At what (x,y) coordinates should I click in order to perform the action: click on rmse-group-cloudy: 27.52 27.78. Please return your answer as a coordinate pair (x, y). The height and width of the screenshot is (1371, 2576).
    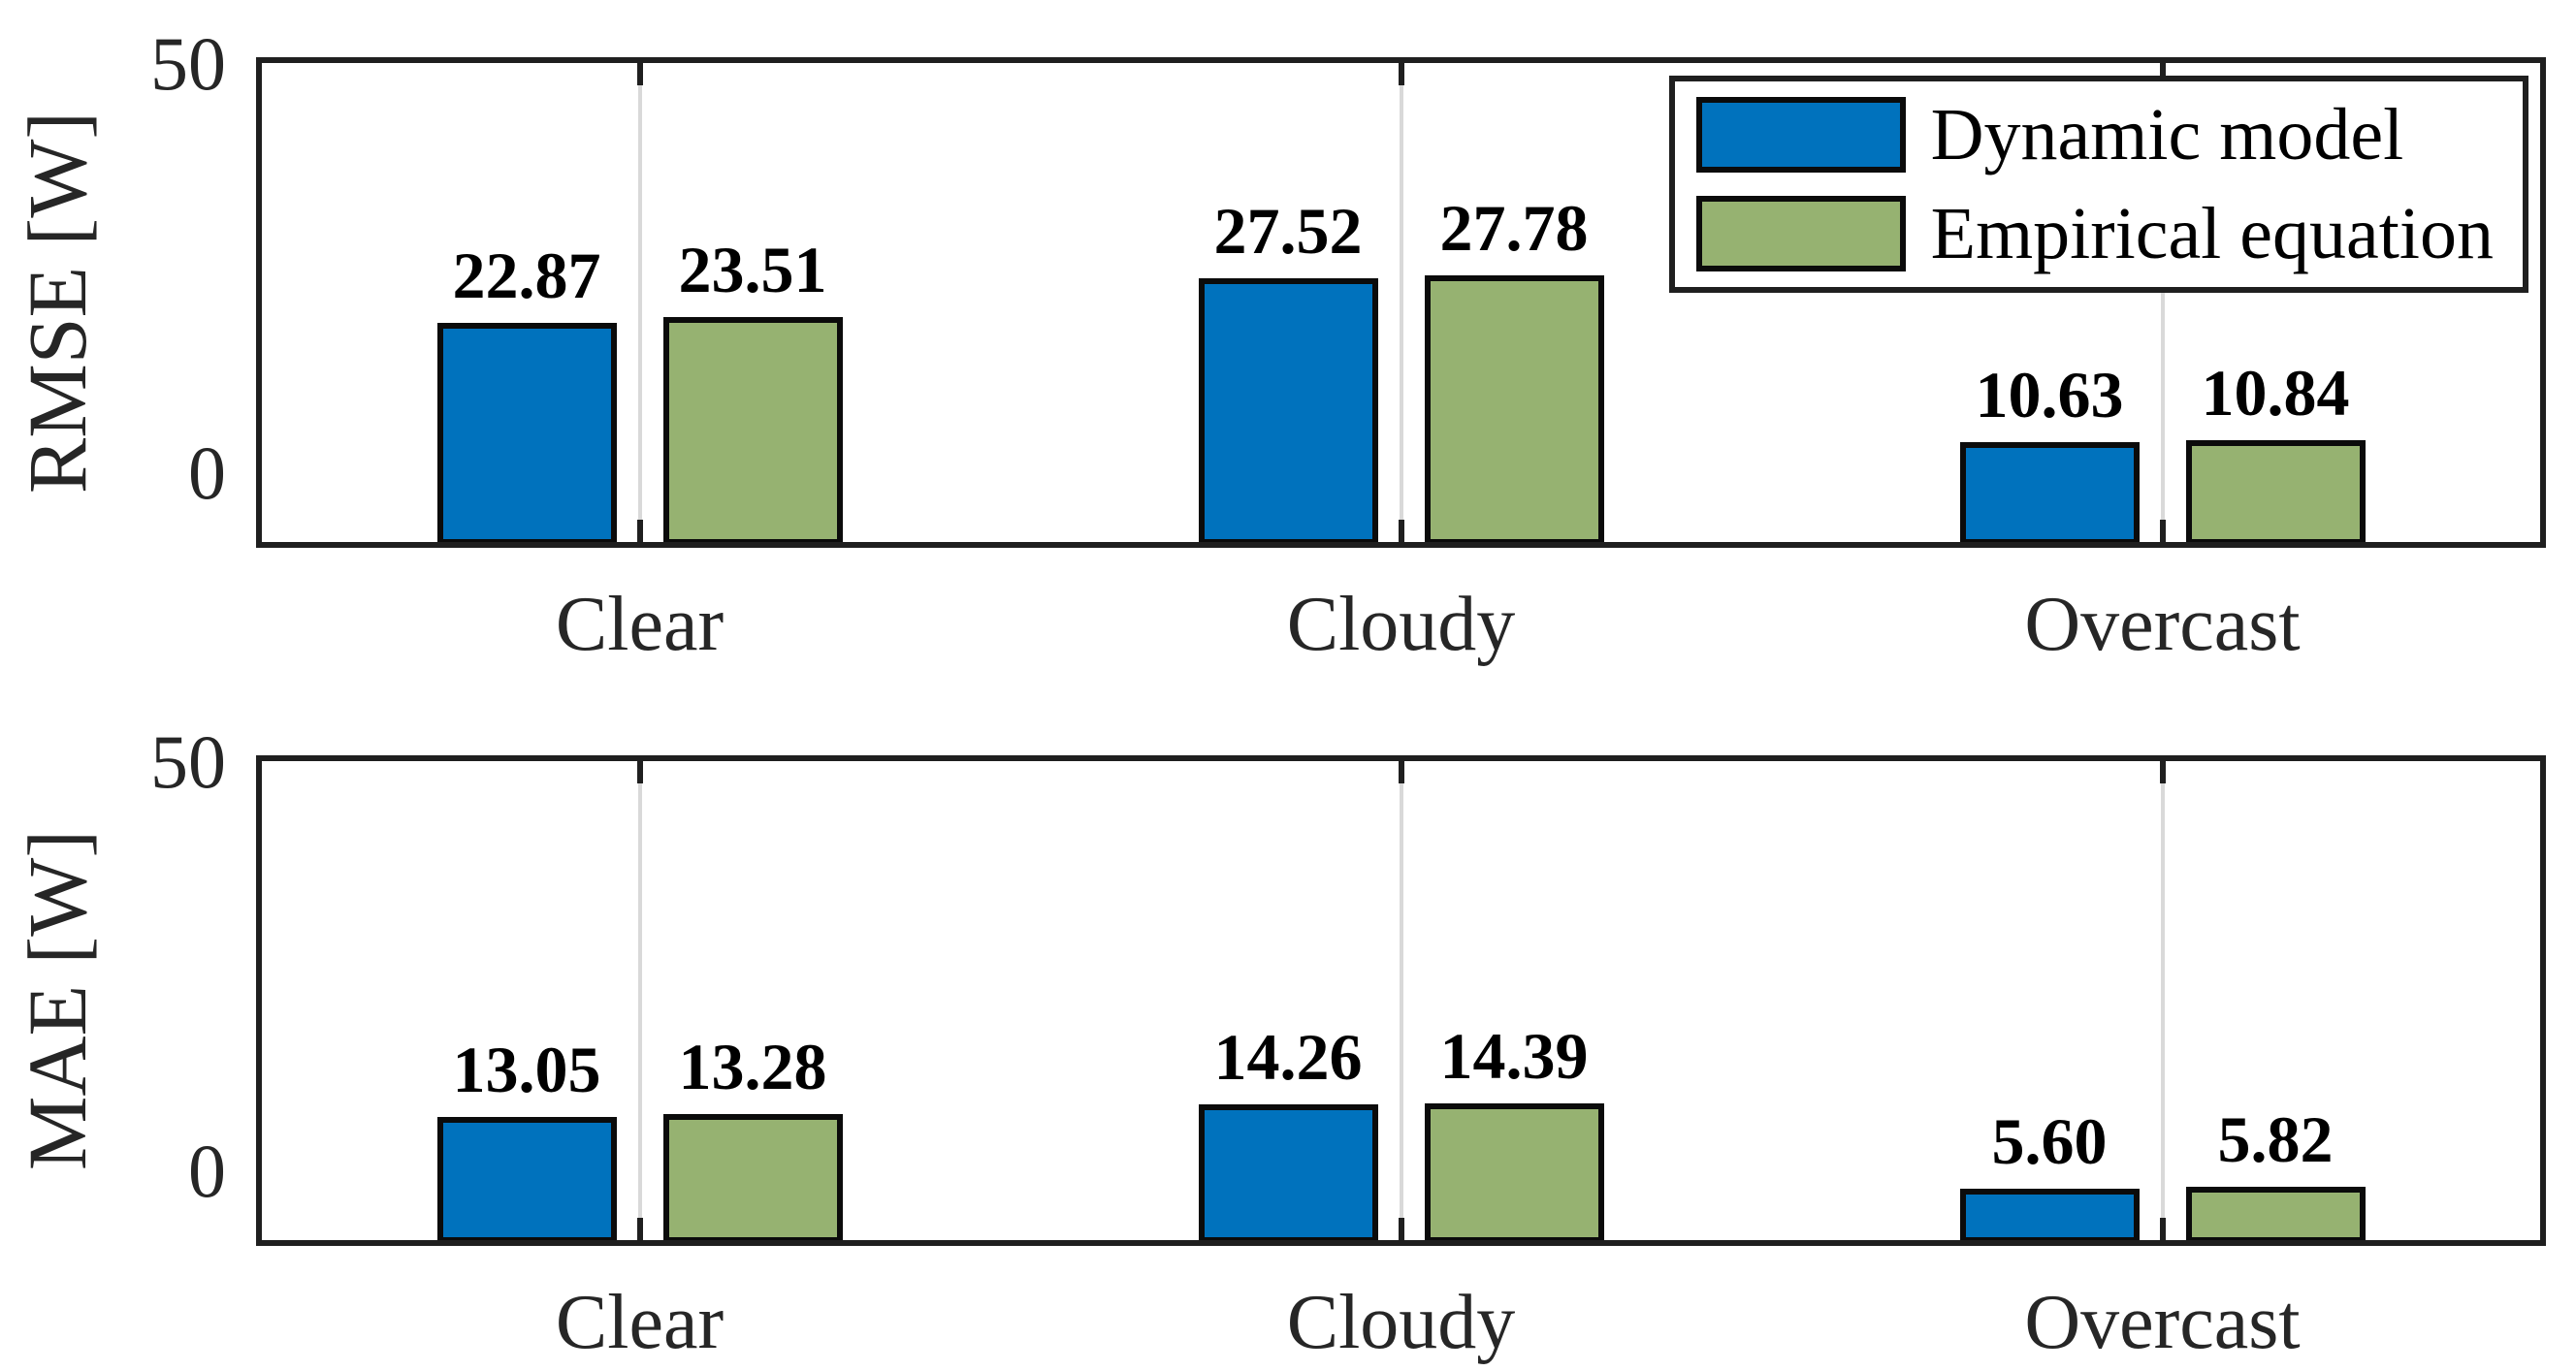
    Looking at the image, I should click on (1401, 303).